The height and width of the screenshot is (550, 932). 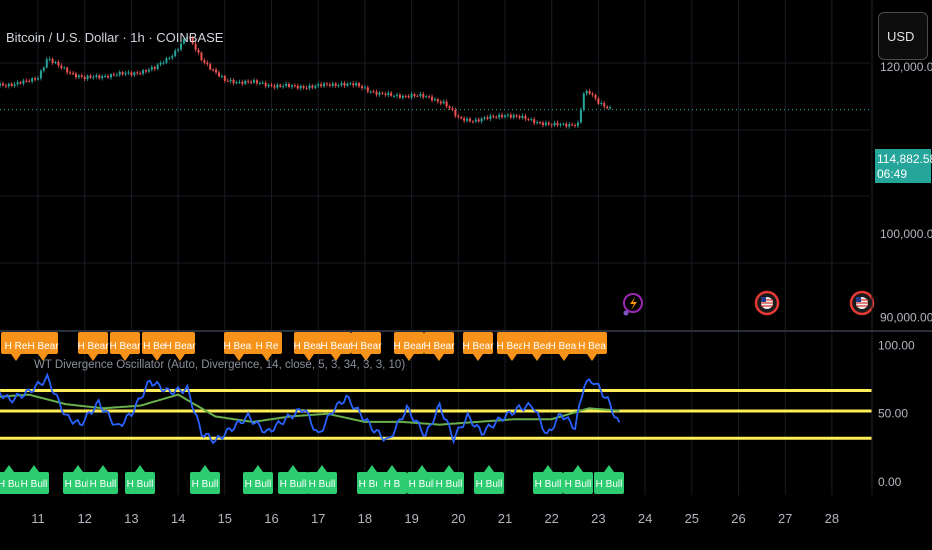 I want to click on time-axis-tick: 21, so click(x=505, y=518).